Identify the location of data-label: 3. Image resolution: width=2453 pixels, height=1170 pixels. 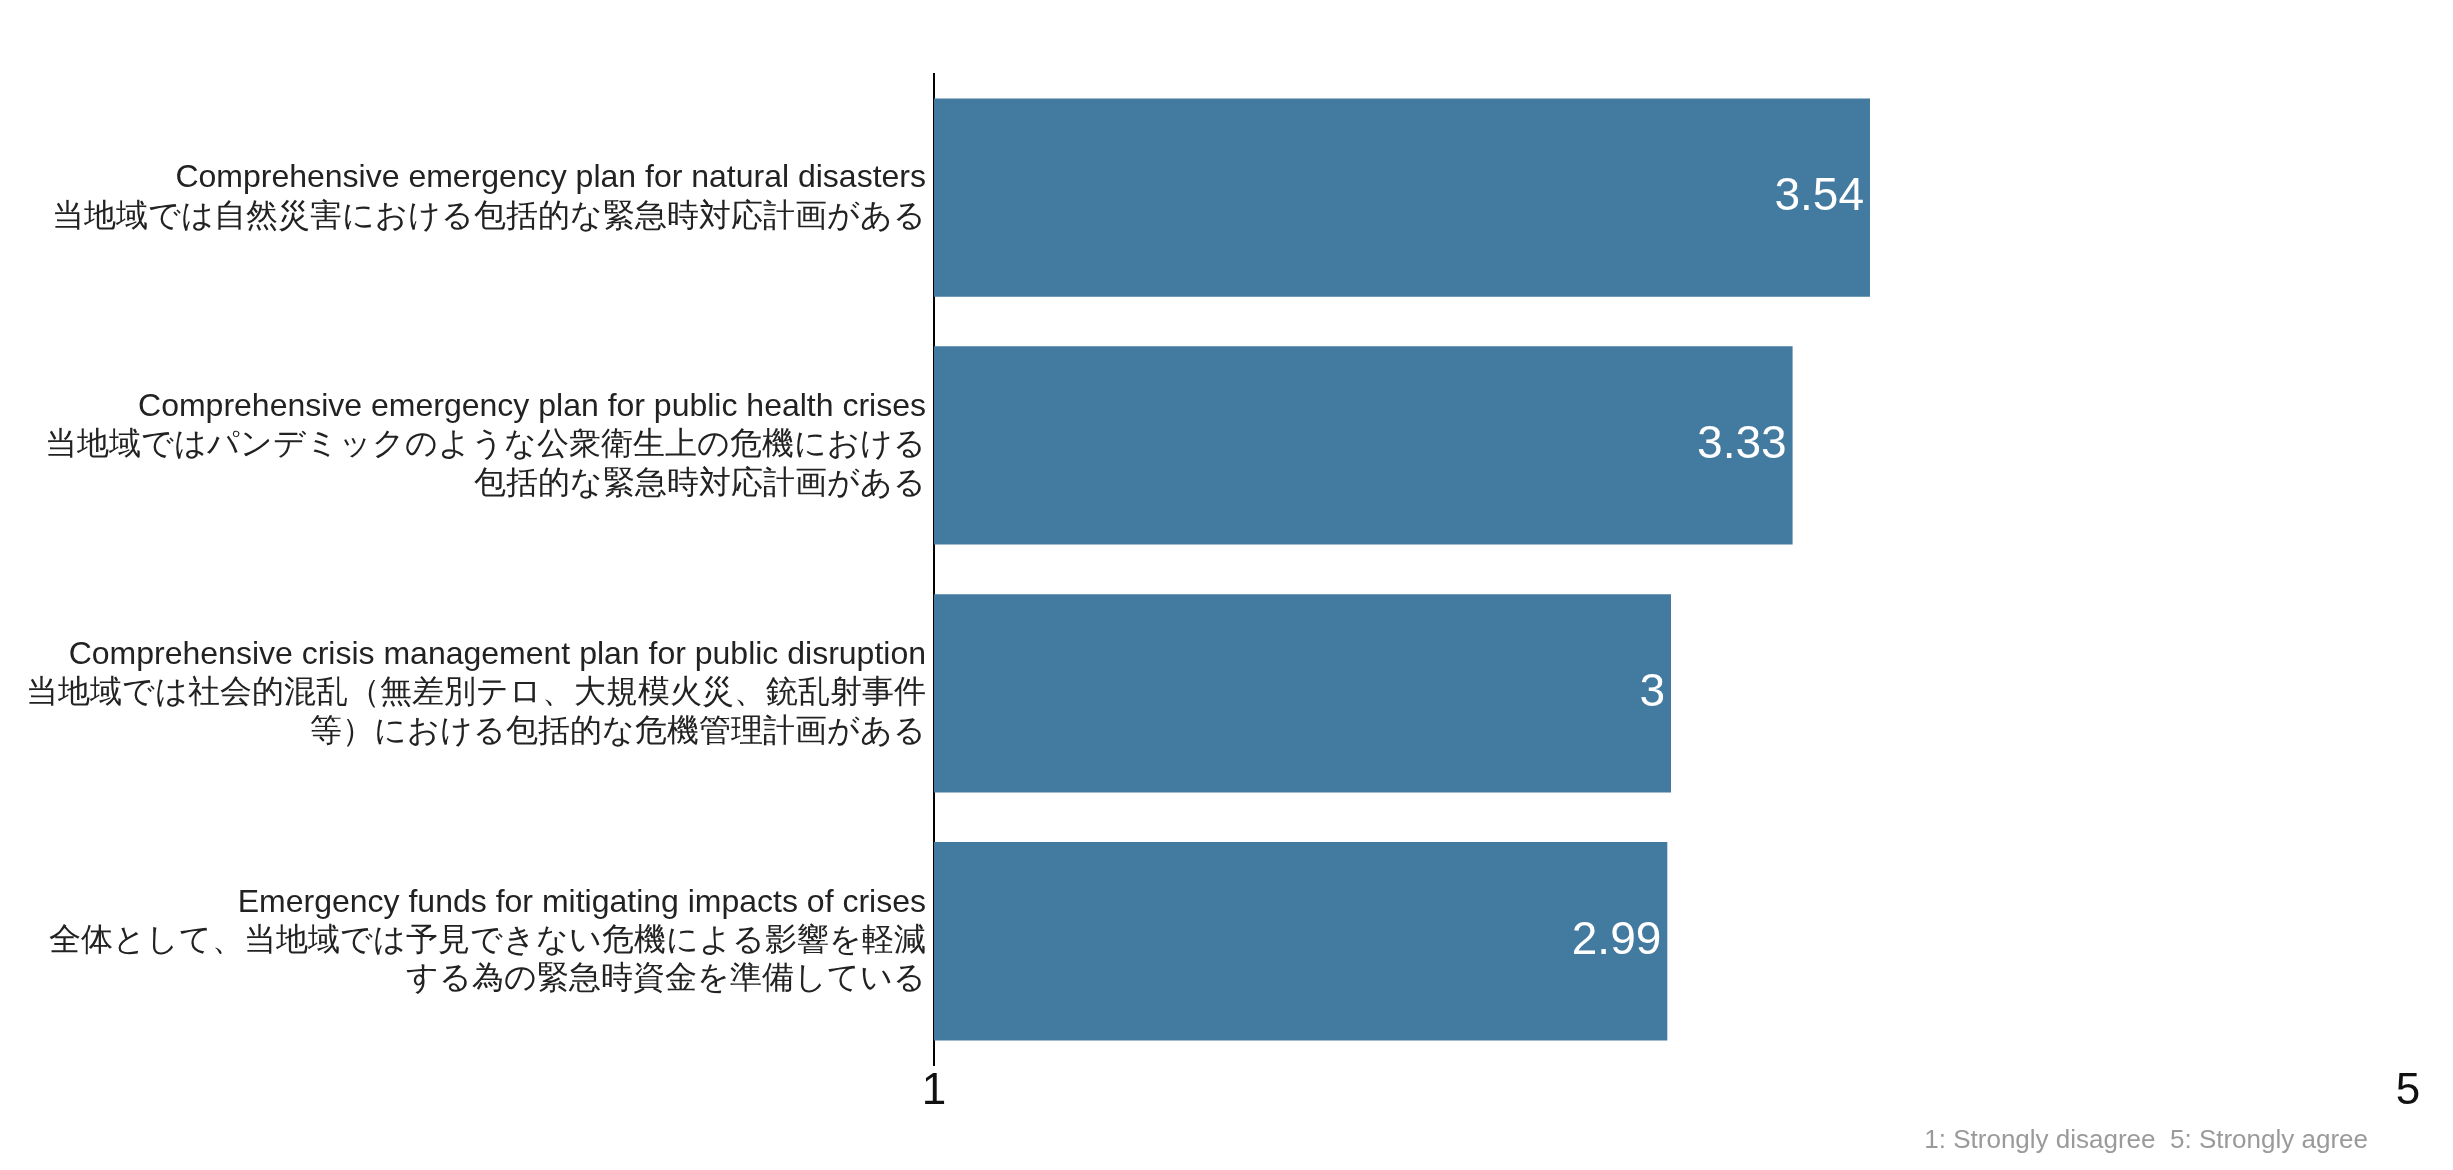
(1652, 690).